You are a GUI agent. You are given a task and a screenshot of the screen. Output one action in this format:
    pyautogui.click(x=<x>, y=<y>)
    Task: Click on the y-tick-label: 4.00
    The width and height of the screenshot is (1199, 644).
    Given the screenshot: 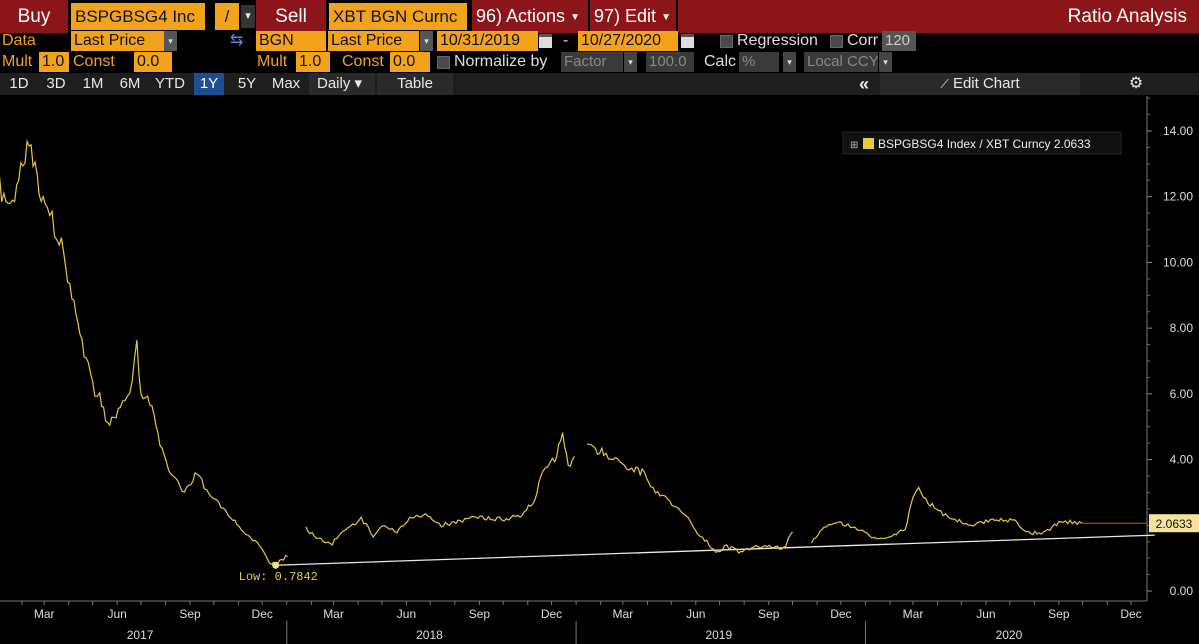 What is the action you would take?
    pyautogui.click(x=1182, y=460)
    